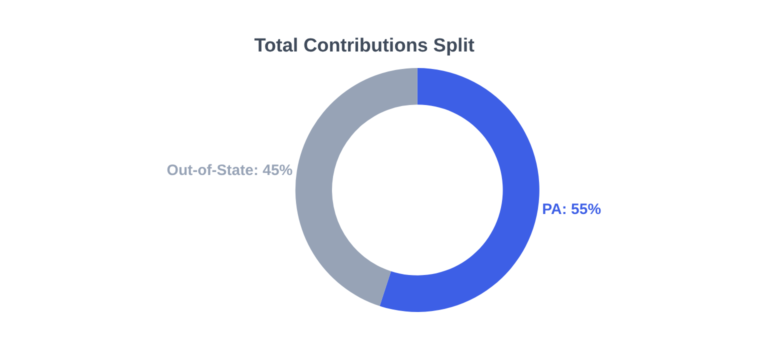 The width and height of the screenshot is (767, 345). I want to click on chart-title: Total Contributions Split, so click(365, 46).